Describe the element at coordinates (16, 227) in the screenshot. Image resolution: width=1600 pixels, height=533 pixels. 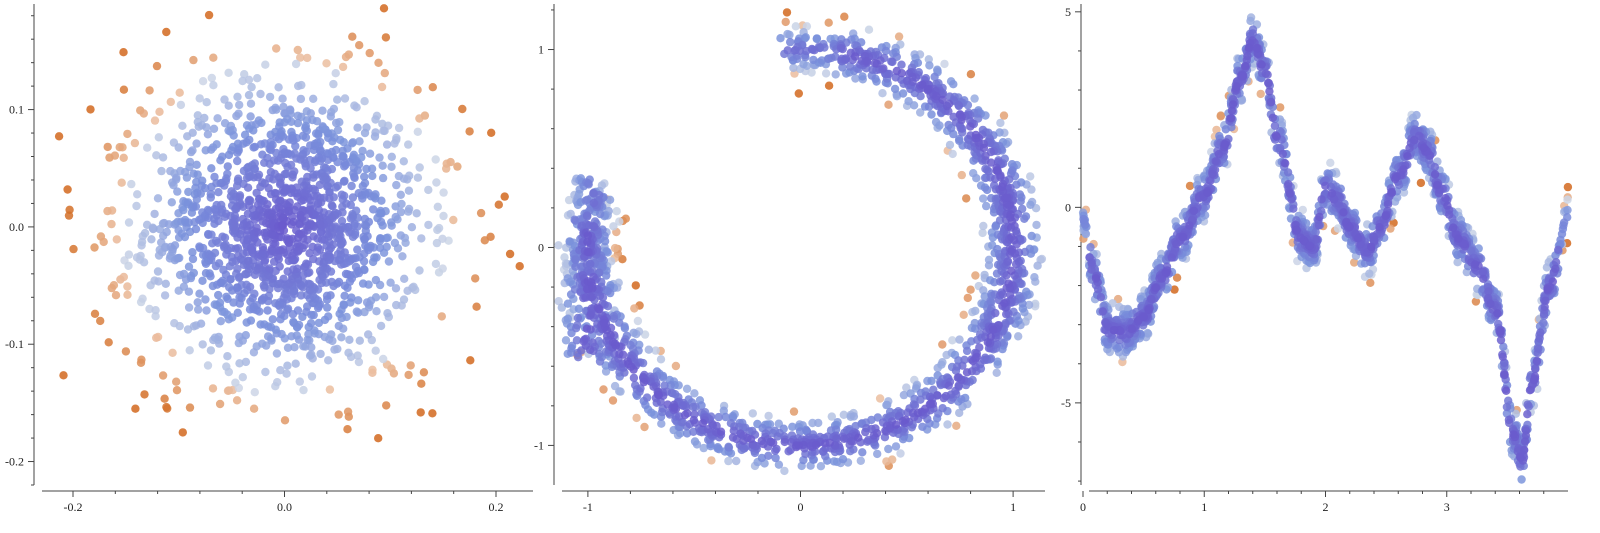
I see `y-tick-label: 0.0` at that location.